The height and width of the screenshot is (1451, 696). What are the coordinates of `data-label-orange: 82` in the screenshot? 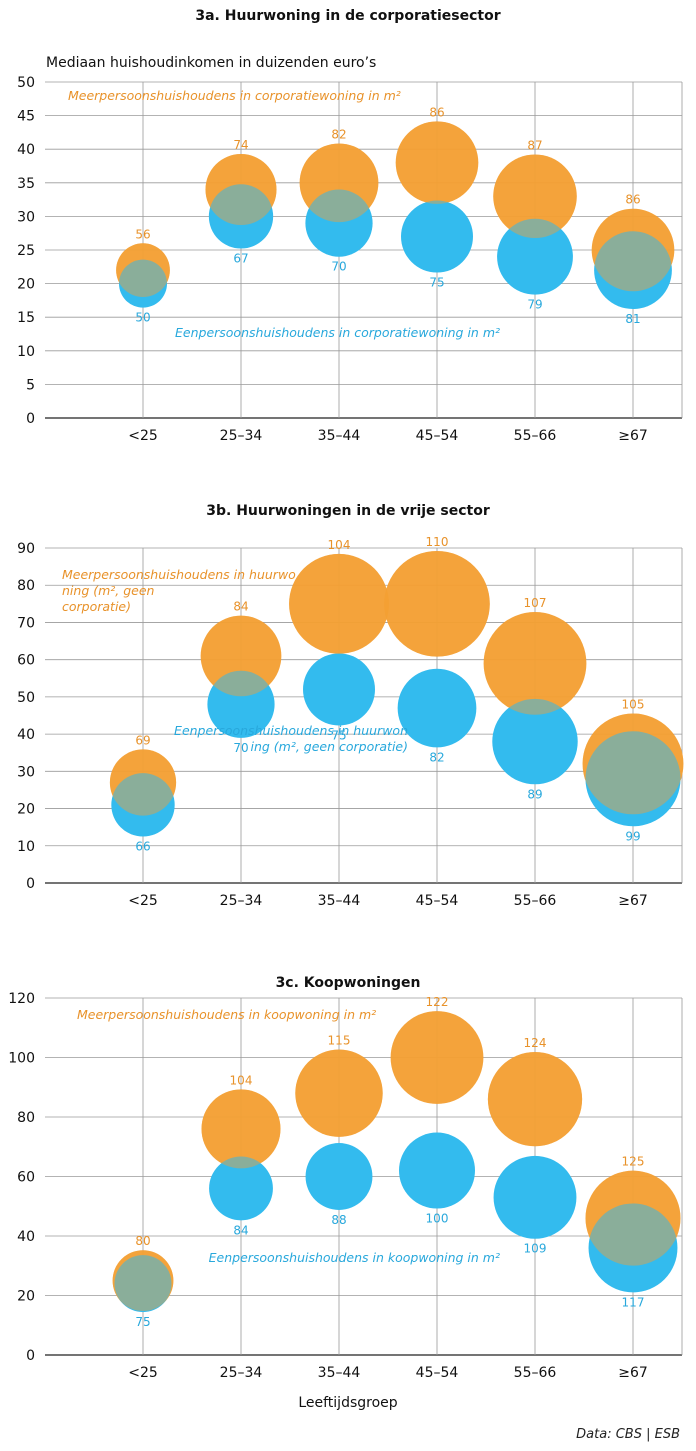 It's located at (338, 134).